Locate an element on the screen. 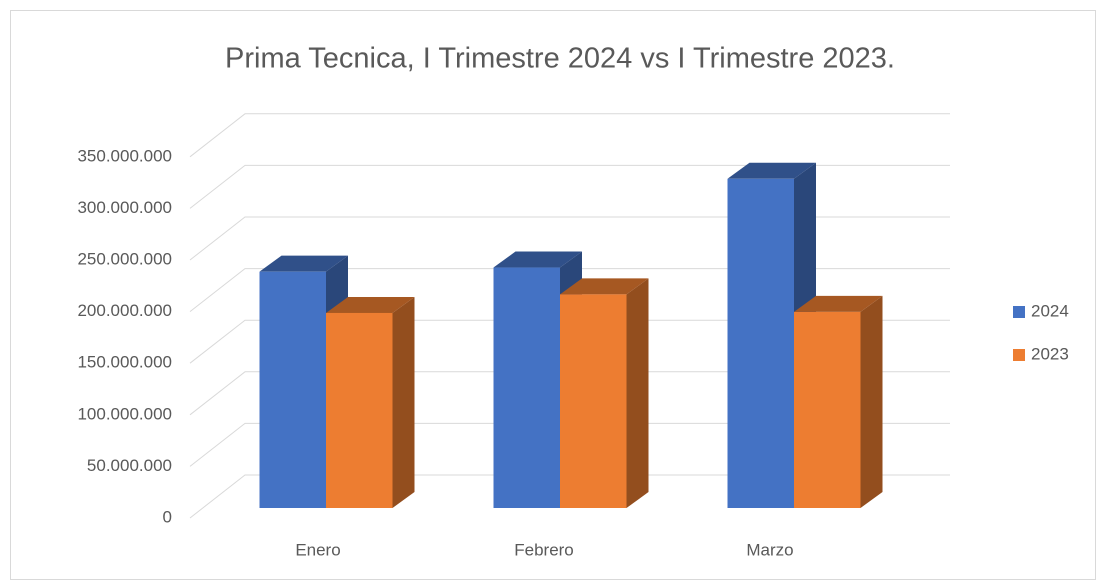 The image size is (1104, 582). x-tick-label: Marzo is located at coordinates (769, 549).